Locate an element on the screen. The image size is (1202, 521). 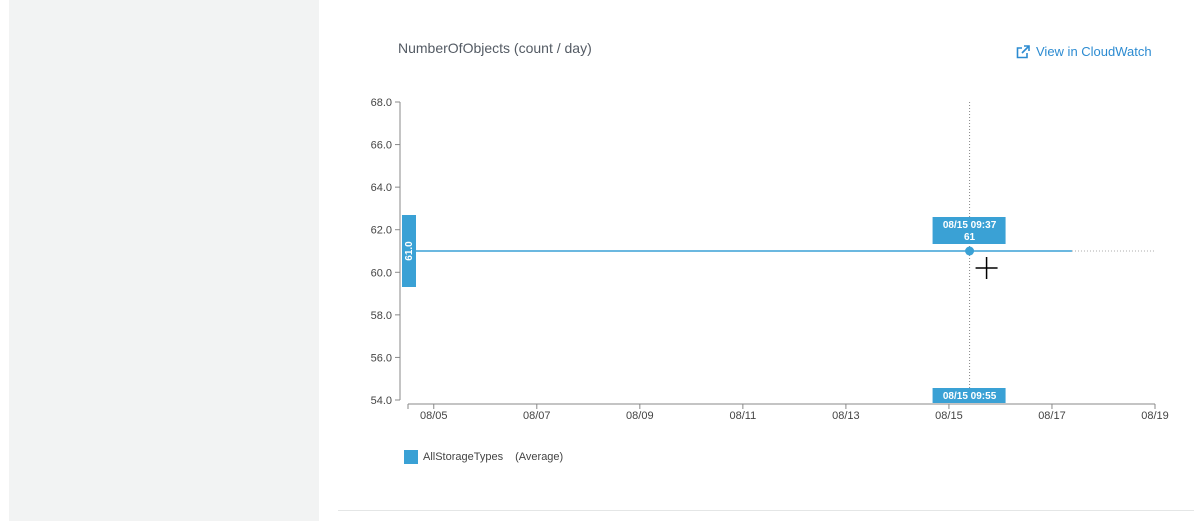
x-tick-label: 08/11 is located at coordinates (743, 416).